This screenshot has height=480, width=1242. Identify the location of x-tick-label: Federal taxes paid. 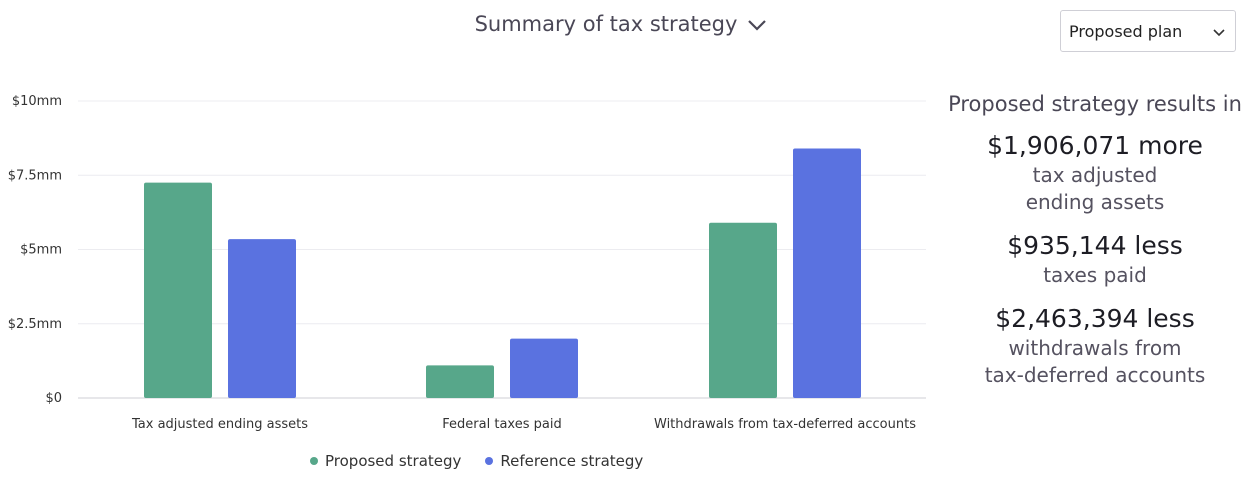
(501, 424).